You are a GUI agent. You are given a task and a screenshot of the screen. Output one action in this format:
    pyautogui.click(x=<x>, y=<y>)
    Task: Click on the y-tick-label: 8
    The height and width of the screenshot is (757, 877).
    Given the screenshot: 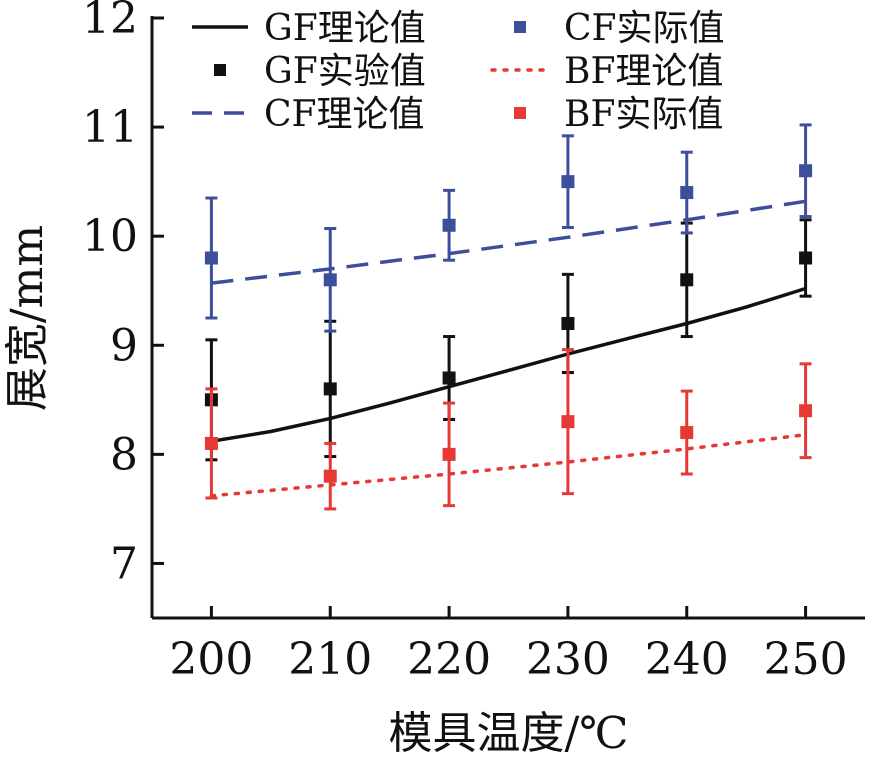 What is the action you would take?
    pyautogui.click(x=124, y=454)
    